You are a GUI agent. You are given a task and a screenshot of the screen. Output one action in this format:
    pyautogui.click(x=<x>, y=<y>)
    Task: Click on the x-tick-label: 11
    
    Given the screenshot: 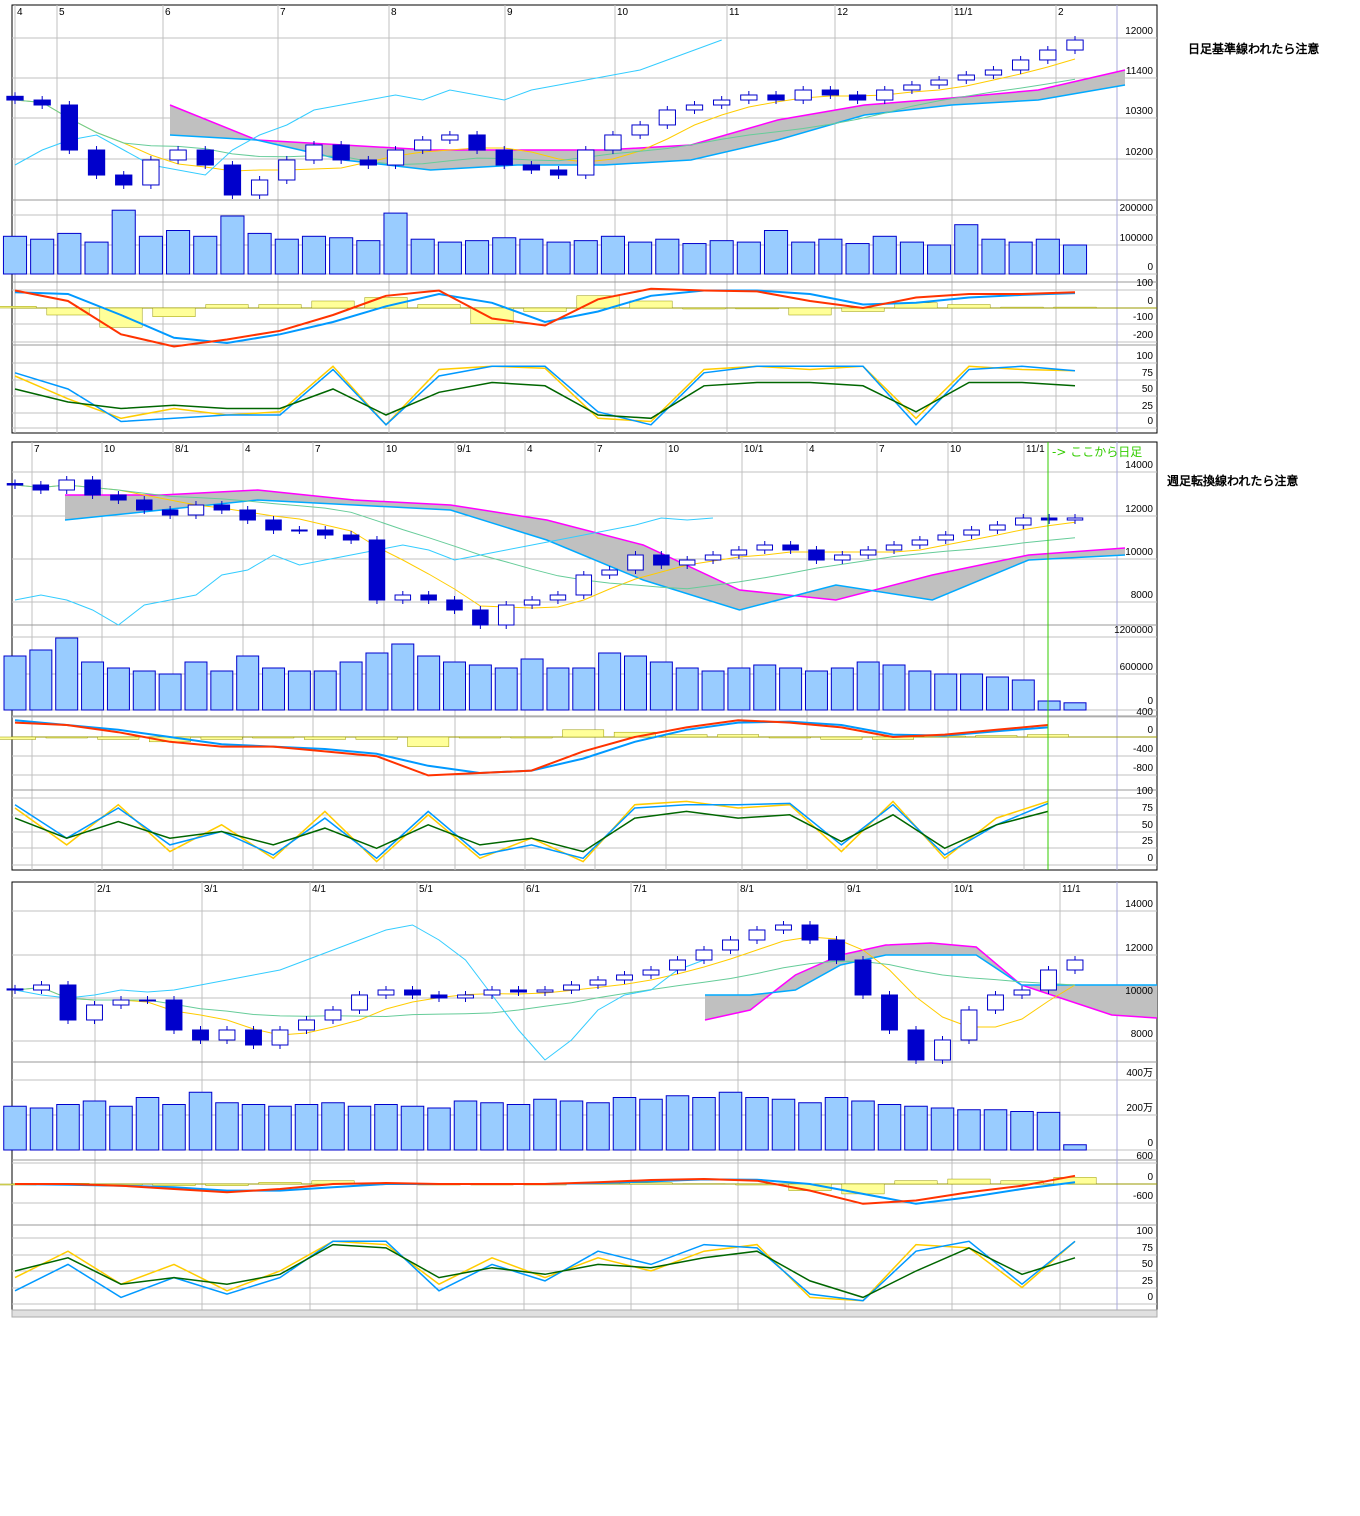 What is the action you would take?
    pyautogui.click(x=734, y=12)
    